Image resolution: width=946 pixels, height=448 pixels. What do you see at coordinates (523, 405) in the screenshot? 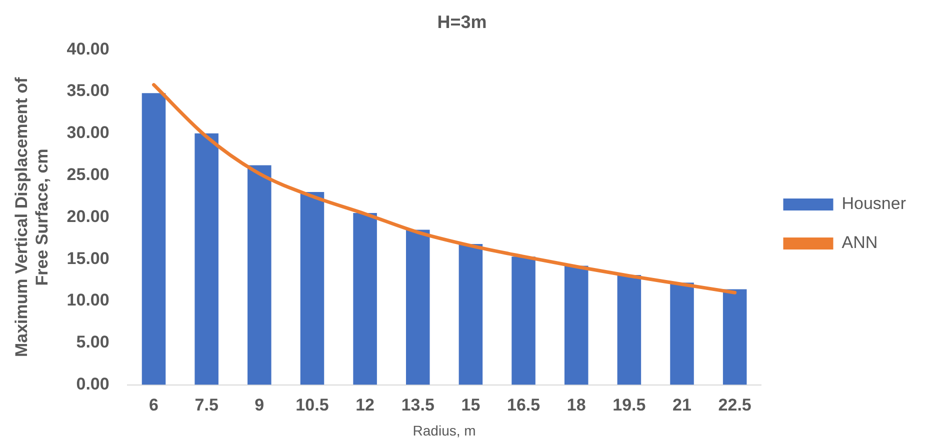
I see `x-tick-label: 16.5` at bounding box center [523, 405].